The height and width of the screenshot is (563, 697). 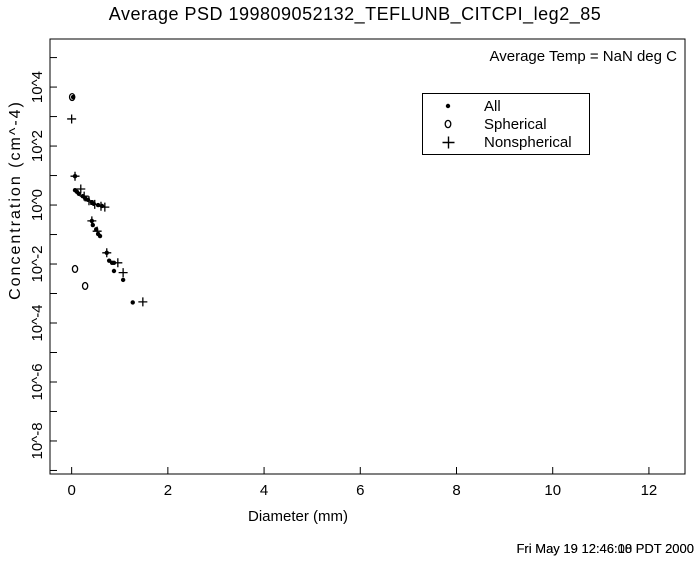 What do you see at coordinates (456, 490) in the screenshot?
I see `x-tick-label: 8` at bounding box center [456, 490].